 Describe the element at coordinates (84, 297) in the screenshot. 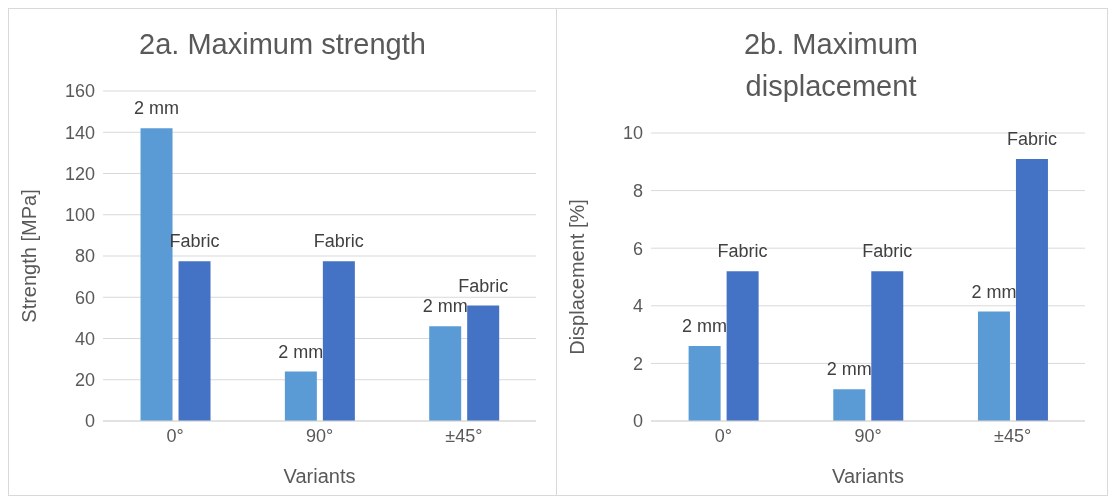

I see `y-tick-label: 60` at that location.